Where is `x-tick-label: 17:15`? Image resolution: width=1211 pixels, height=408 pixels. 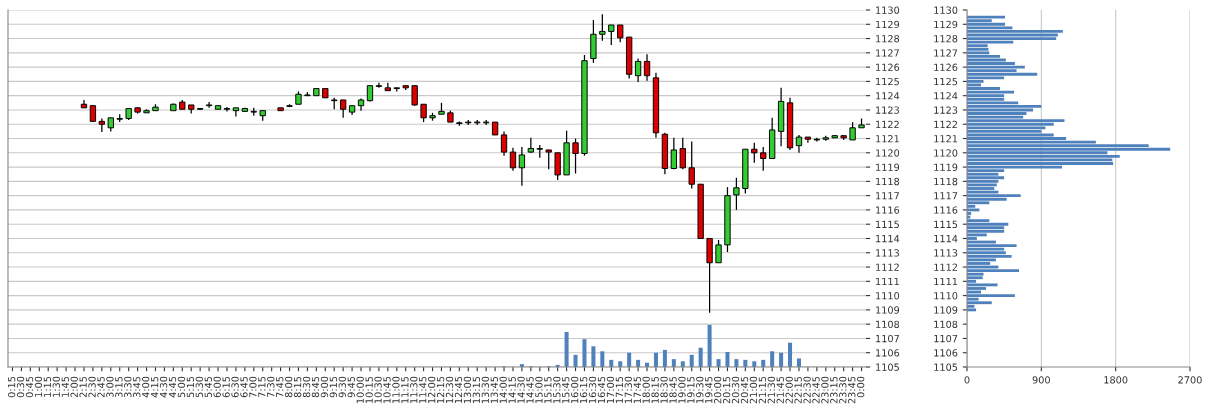
x-tick-label: 17:15 is located at coordinates (619, 389).